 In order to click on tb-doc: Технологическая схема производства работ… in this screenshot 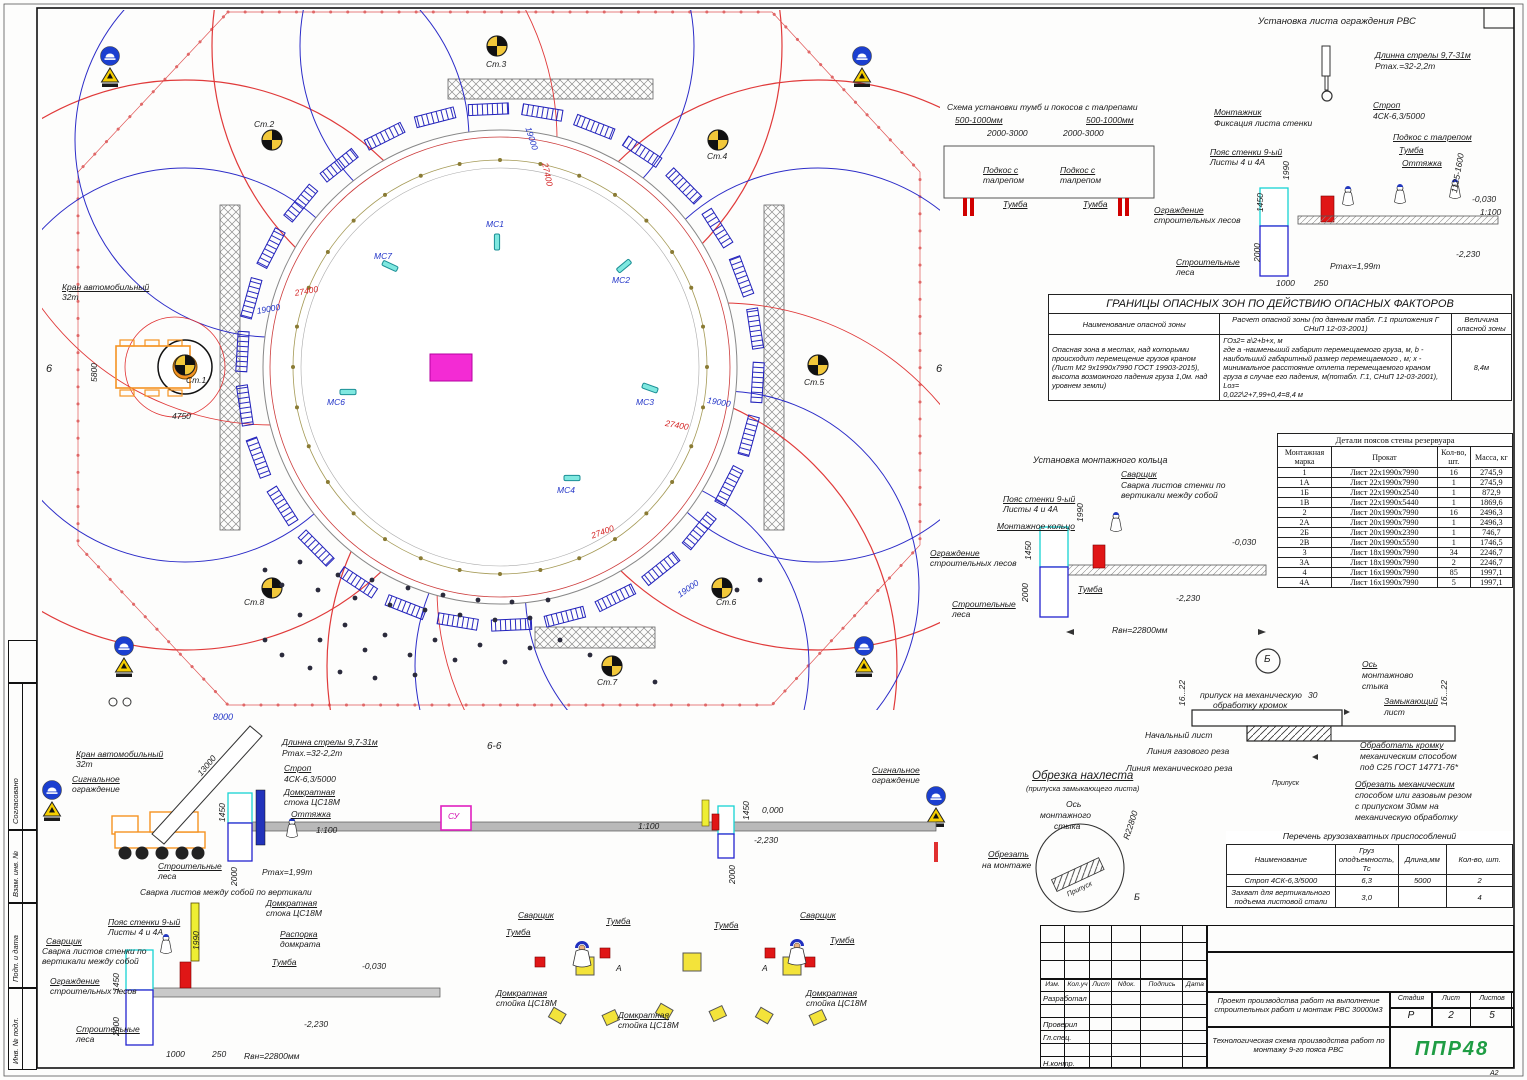, I will do `click(1298, 1045)`.